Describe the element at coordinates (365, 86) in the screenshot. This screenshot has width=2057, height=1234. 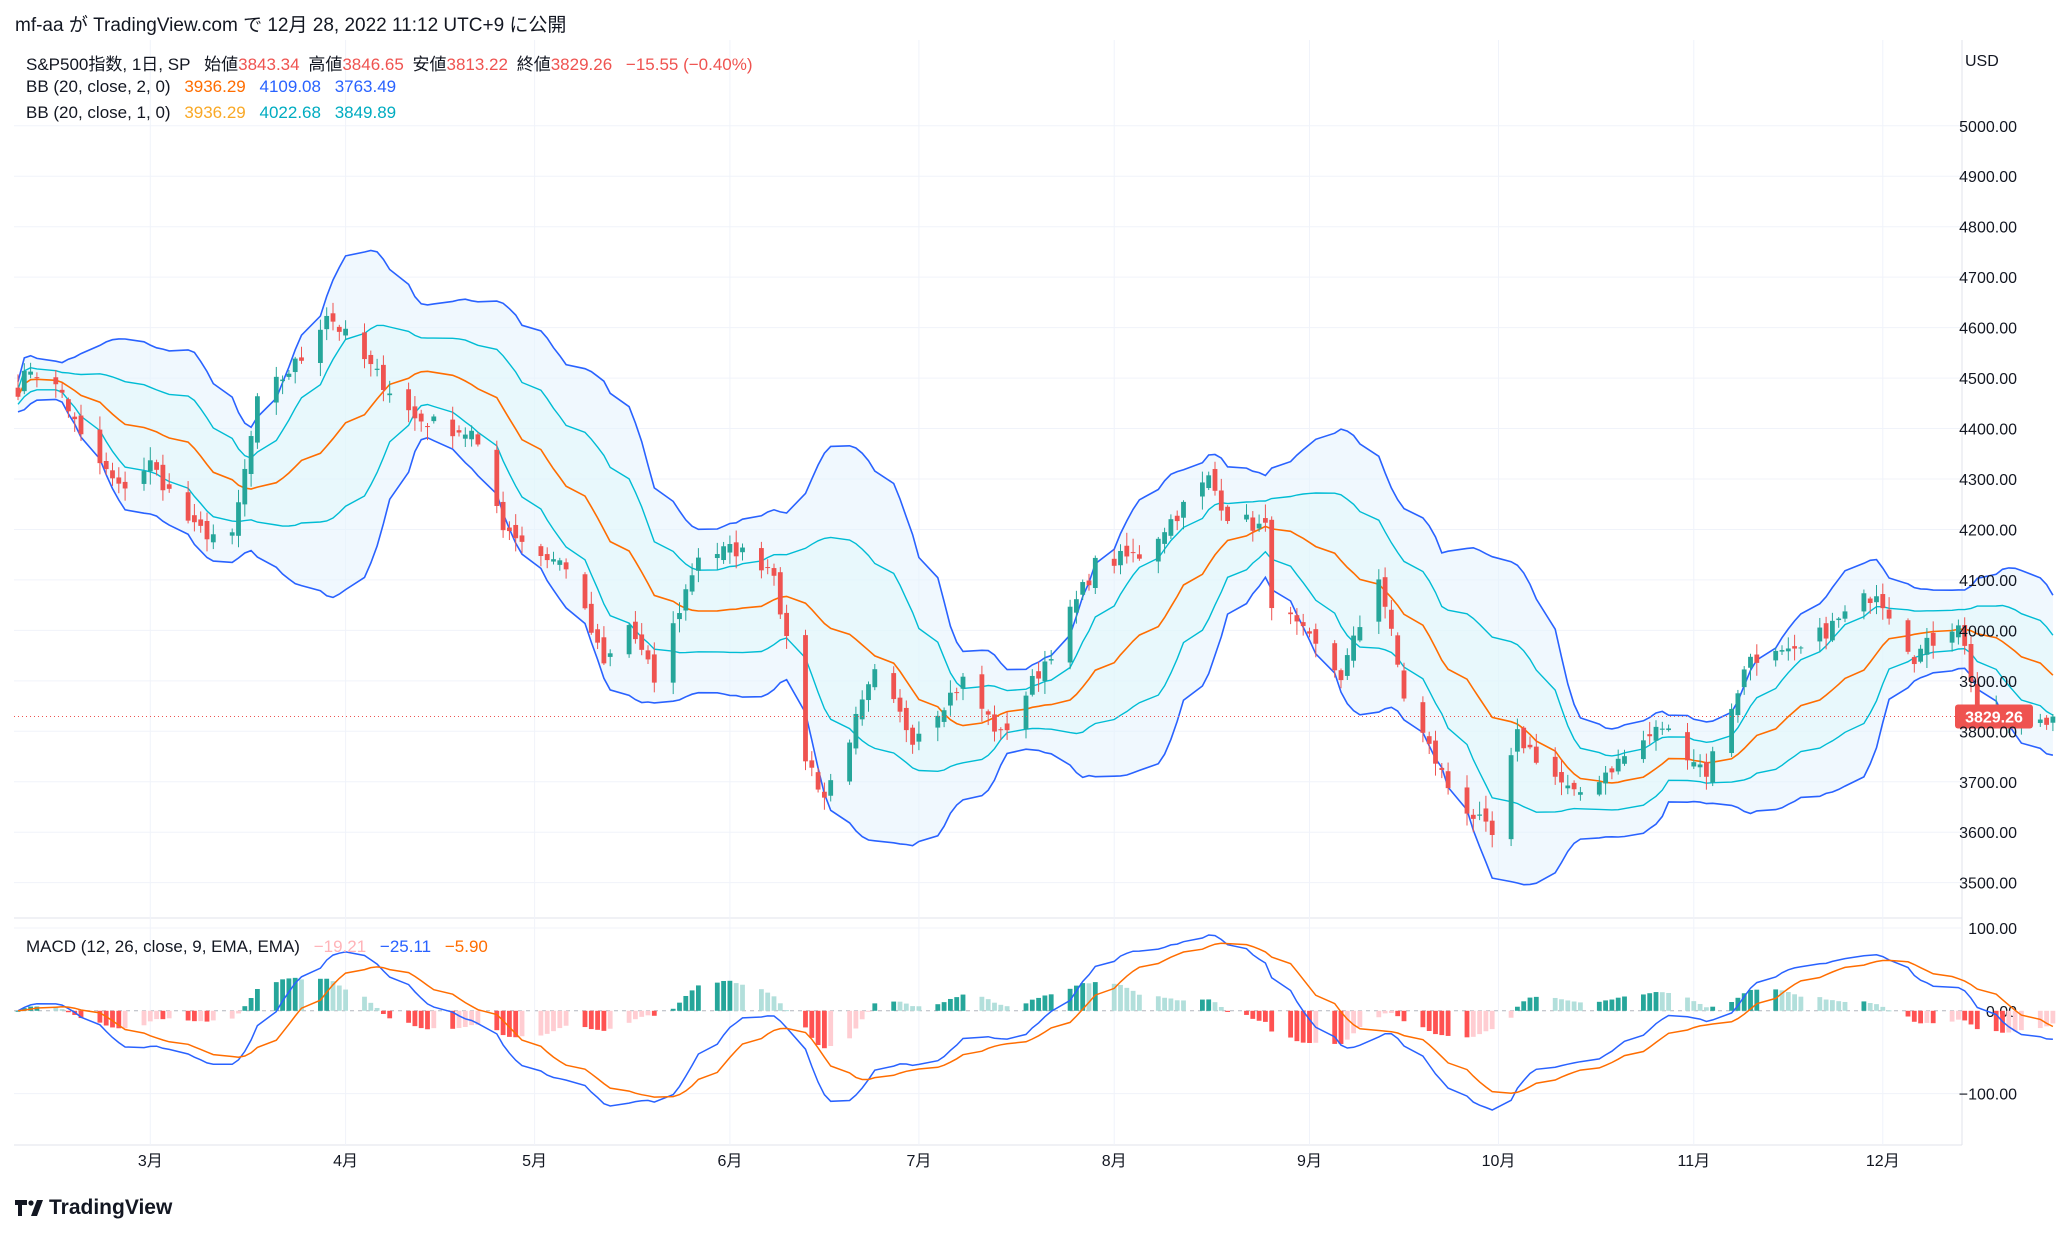
I see `bb2-lower-value: 3763.49` at that location.